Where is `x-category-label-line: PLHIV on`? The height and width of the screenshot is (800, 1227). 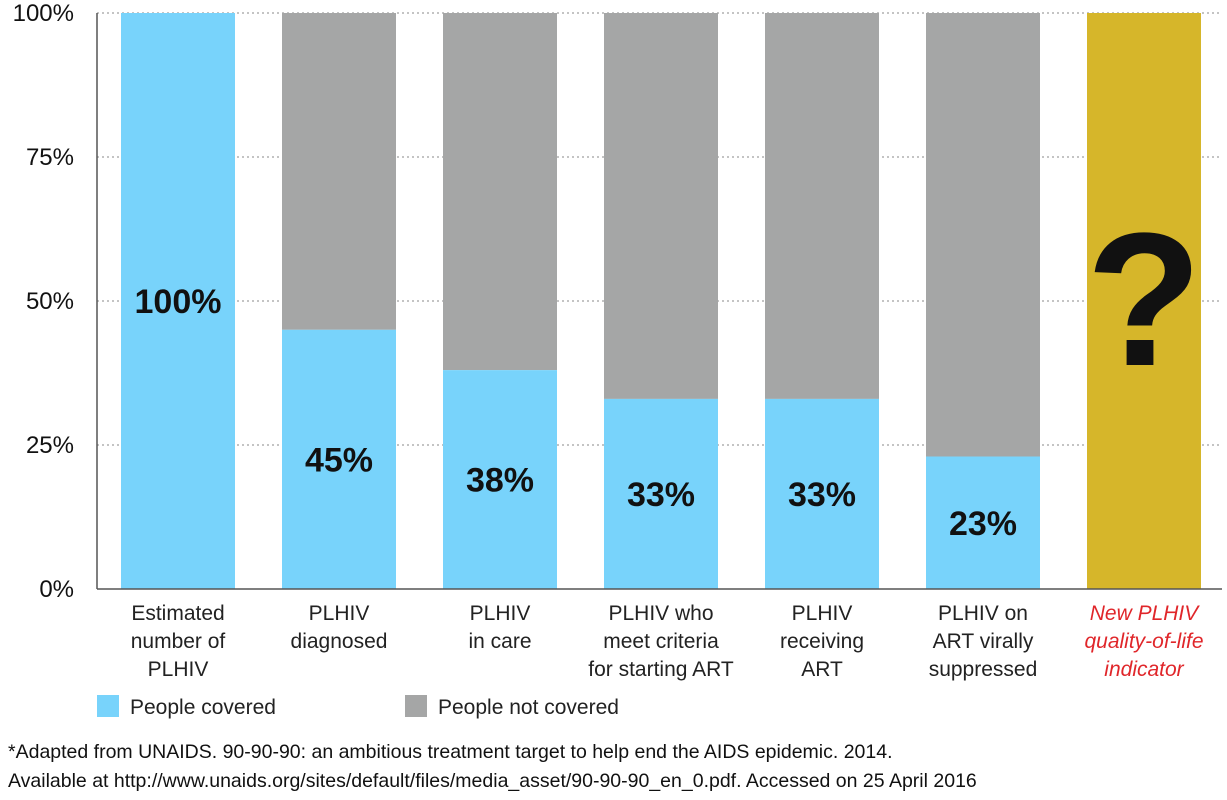 x-category-label-line: PLHIV on is located at coordinates (983, 613).